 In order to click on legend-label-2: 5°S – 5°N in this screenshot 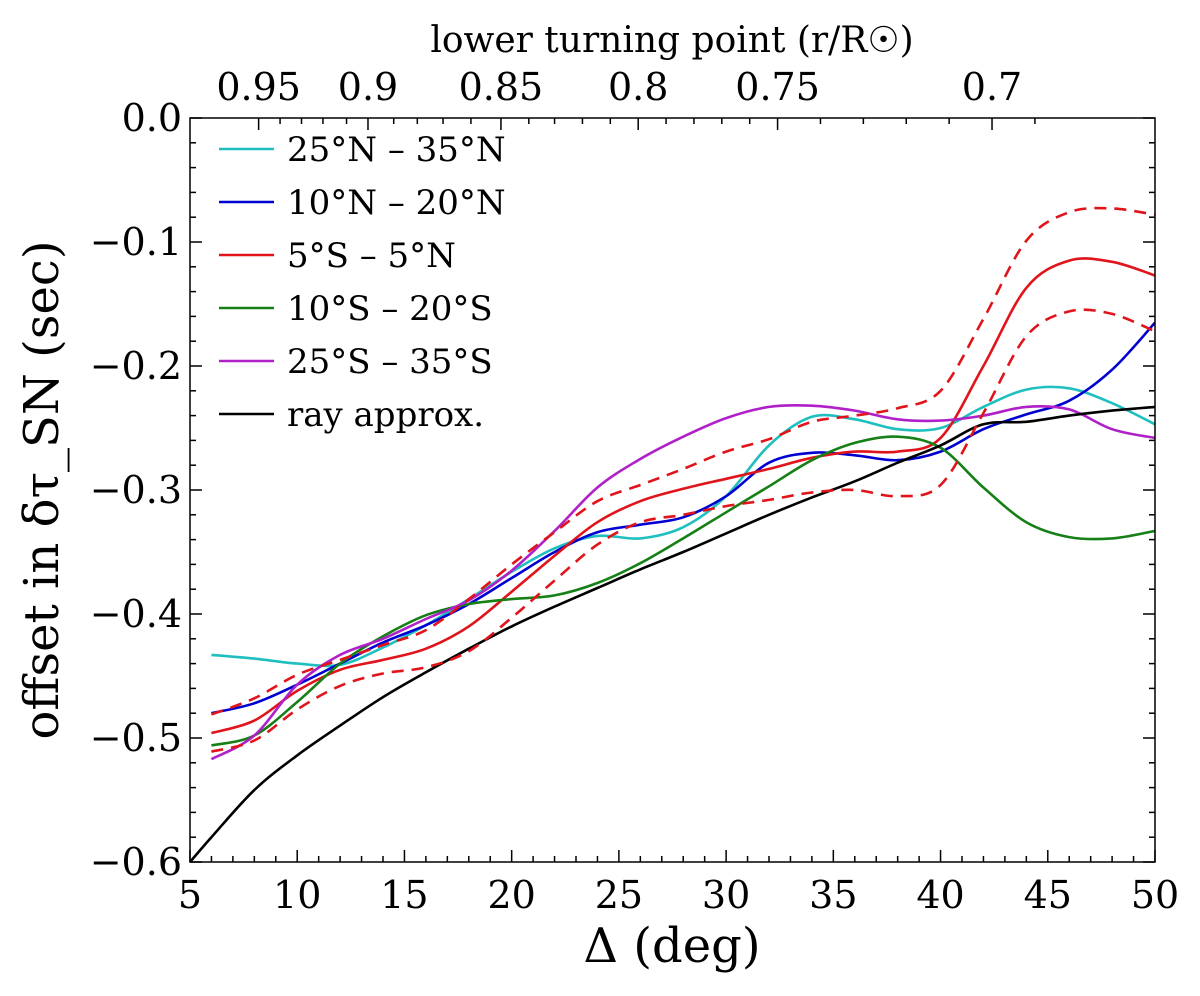, I will do `click(371, 256)`.